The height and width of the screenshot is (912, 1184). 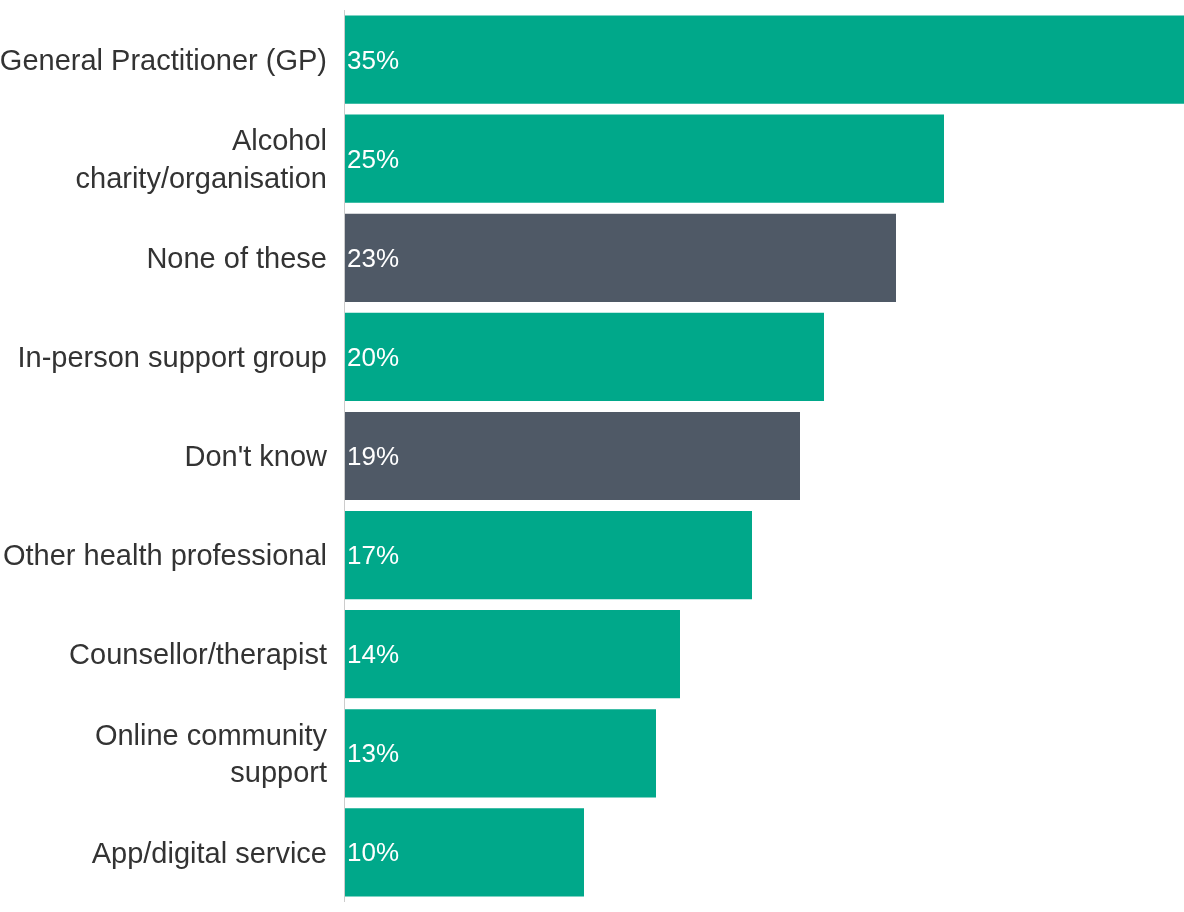 I want to click on y-tick-label: App/digital service, so click(x=209, y=852).